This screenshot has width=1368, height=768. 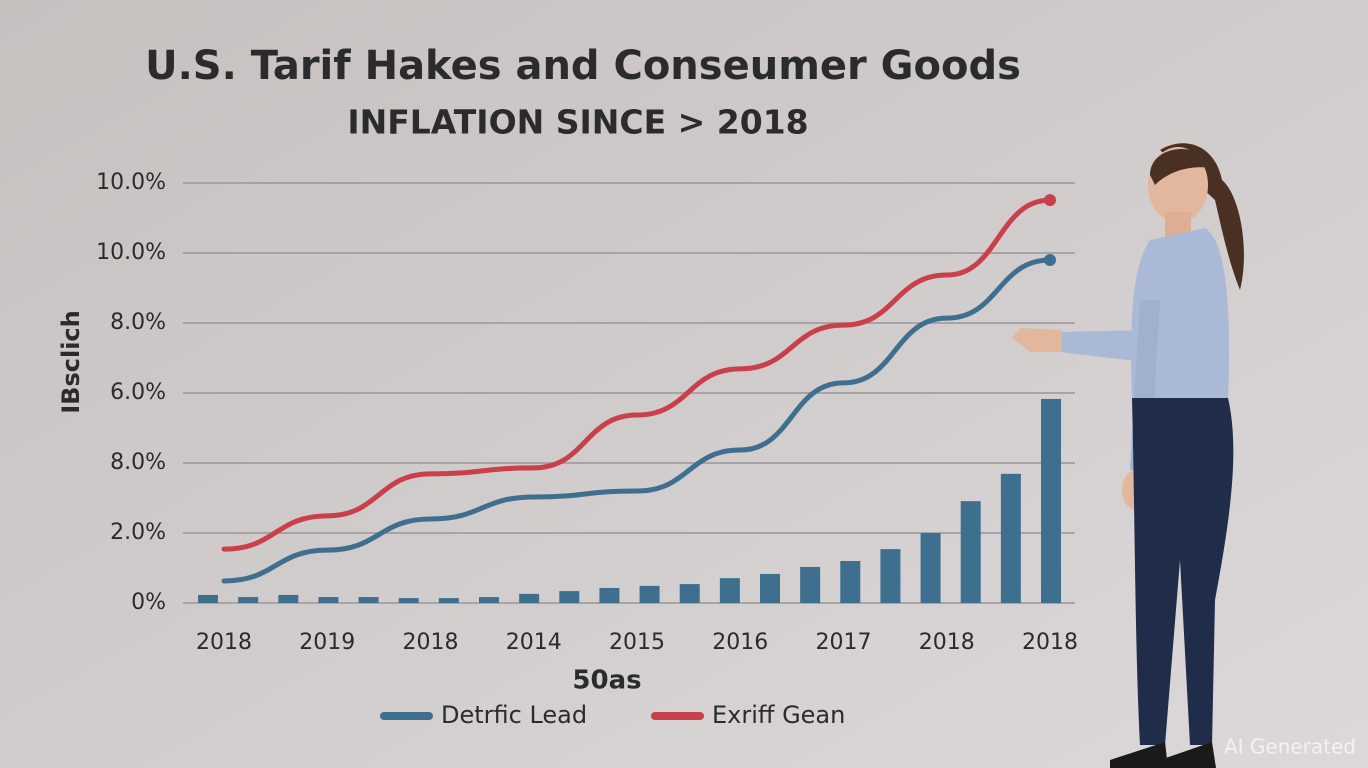 I want to click on y-tick-label: 0%, so click(x=148, y=602).